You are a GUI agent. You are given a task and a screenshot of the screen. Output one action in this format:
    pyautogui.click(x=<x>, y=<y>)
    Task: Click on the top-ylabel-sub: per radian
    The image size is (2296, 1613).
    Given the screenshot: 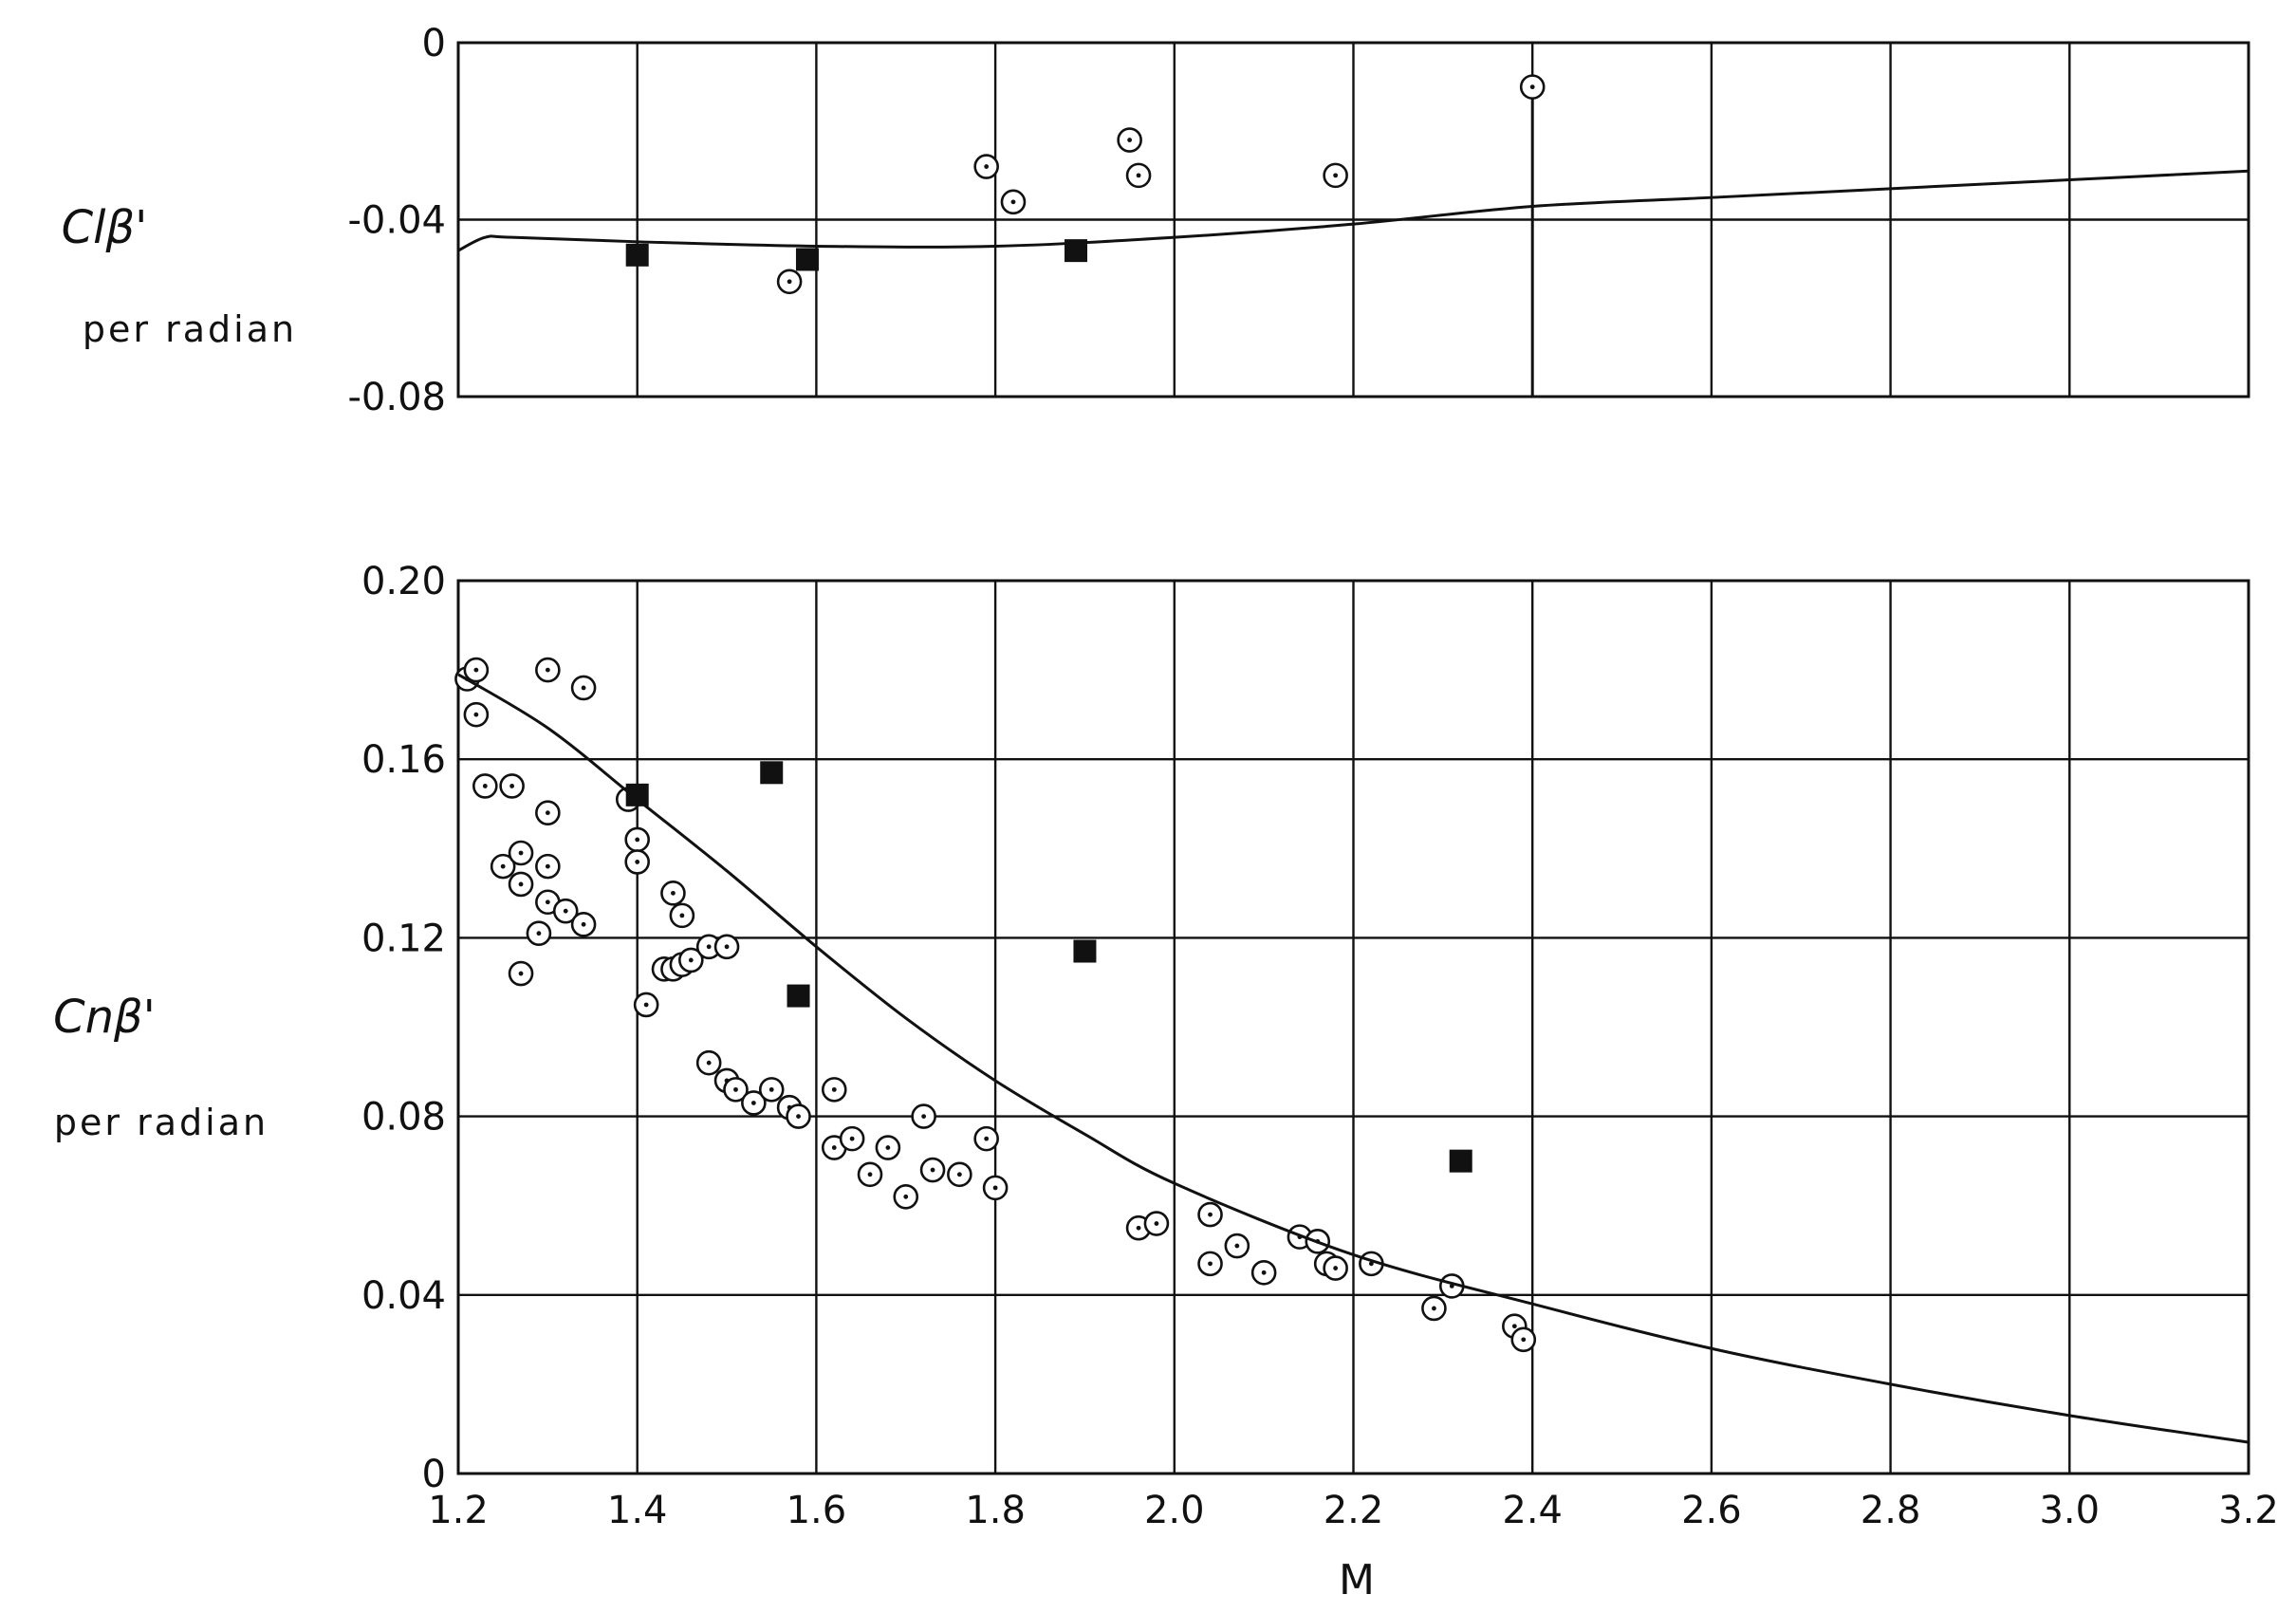 What is the action you would take?
    pyautogui.click(x=190, y=329)
    